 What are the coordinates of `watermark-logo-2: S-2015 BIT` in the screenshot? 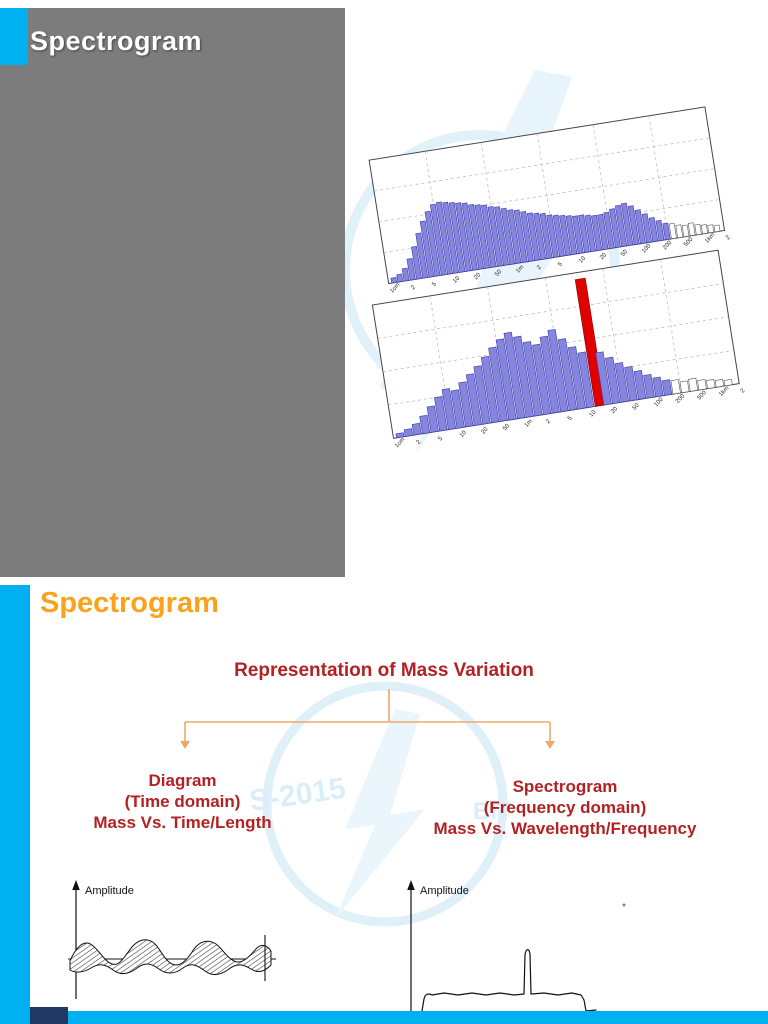 It's located at (385, 804).